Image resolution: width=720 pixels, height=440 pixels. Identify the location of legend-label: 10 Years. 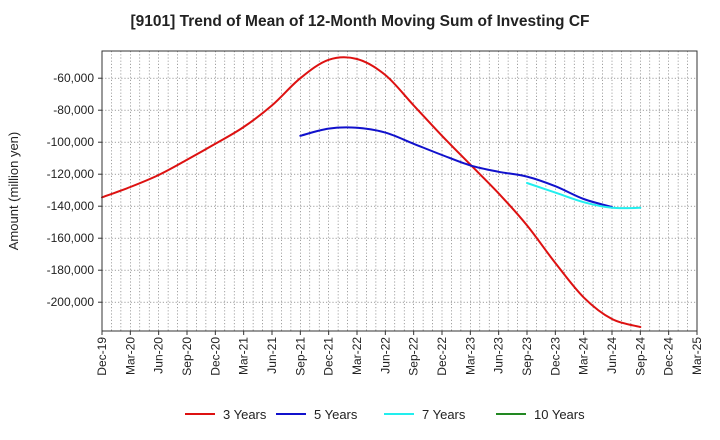
(559, 414).